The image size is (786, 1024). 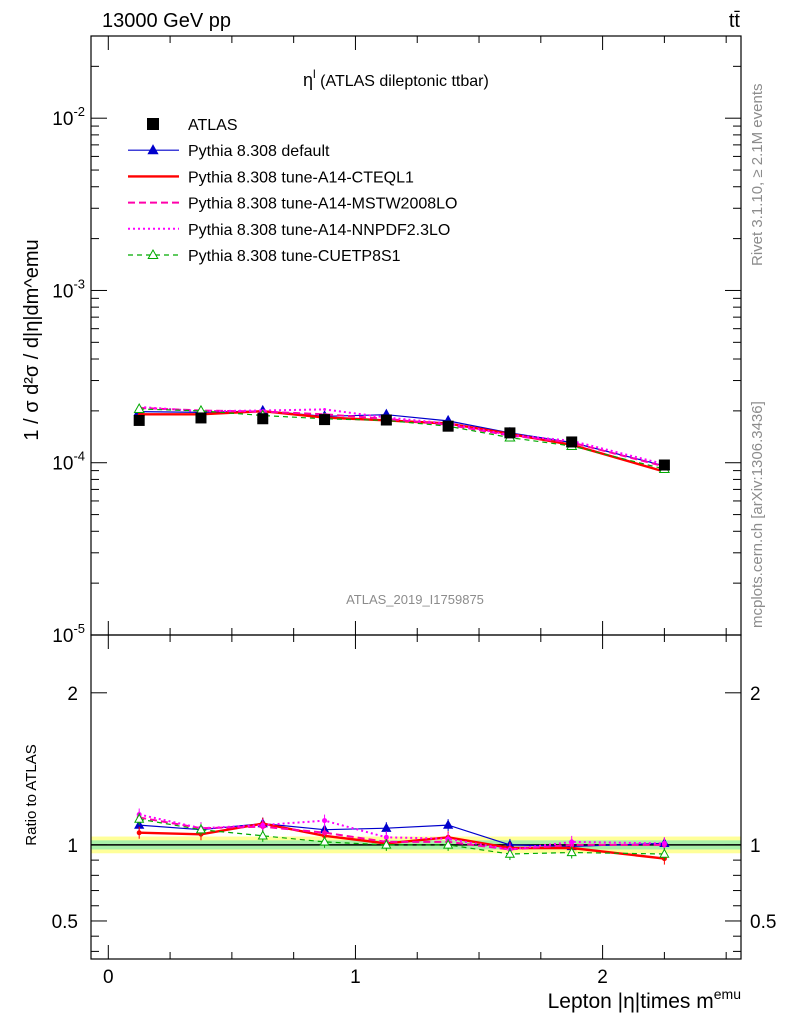 I want to click on ratio-y-axis-label: Ratio to ATLAS, so click(x=31, y=794).